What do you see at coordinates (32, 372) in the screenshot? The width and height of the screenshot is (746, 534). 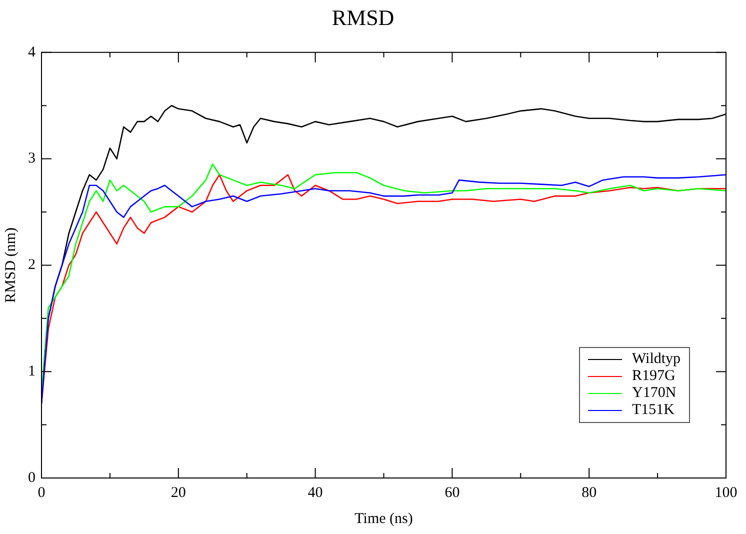 I see `y-tick-label: 1` at bounding box center [32, 372].